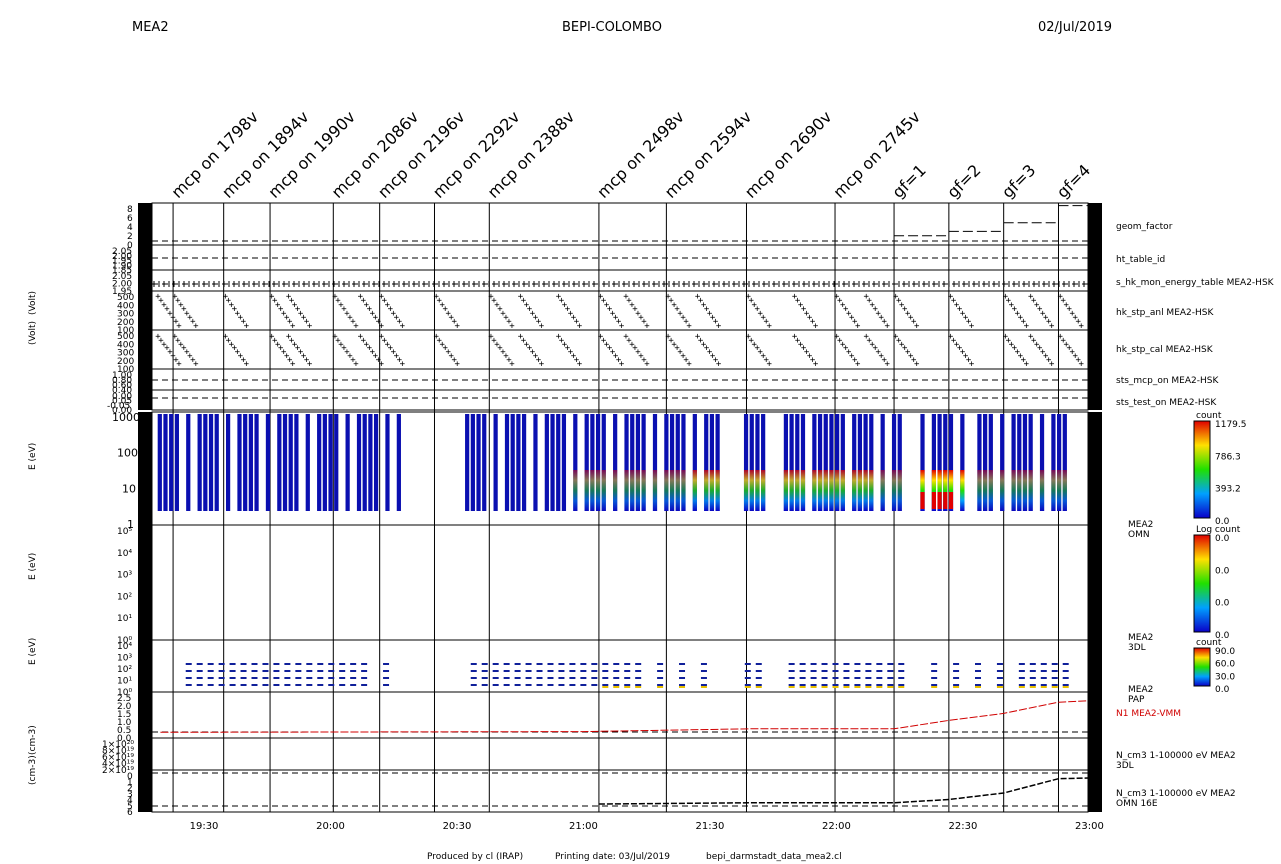  I want to click on y-tick-label: 500, so click(125, 298).